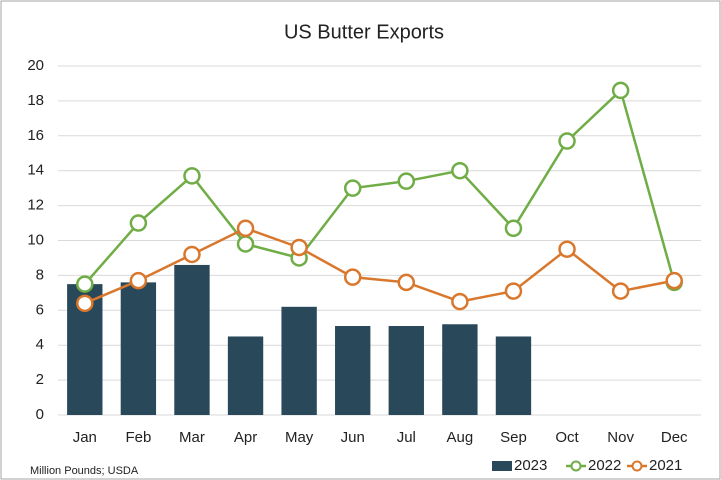 This screenshot has height=480, width=721. I want to click on legend-label: 2023, so click(530, 465).